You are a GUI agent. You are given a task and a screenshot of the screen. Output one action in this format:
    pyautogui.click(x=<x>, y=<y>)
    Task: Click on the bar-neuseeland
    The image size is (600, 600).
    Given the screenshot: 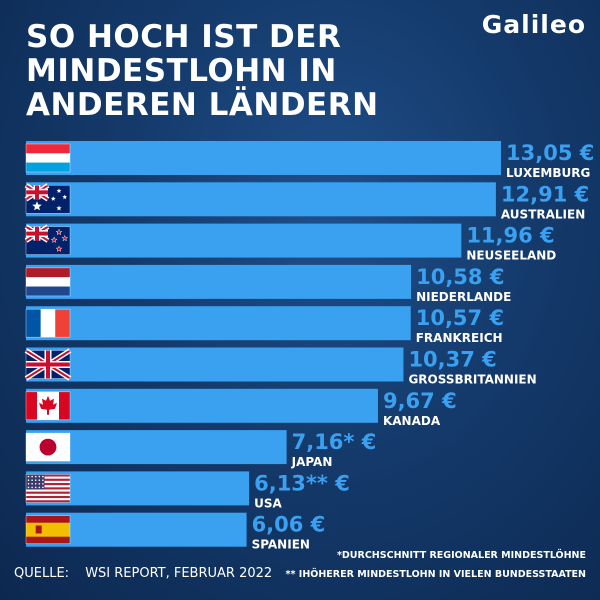 What is the action you would take?
    pyautogui.click(x=244, y=240)
    